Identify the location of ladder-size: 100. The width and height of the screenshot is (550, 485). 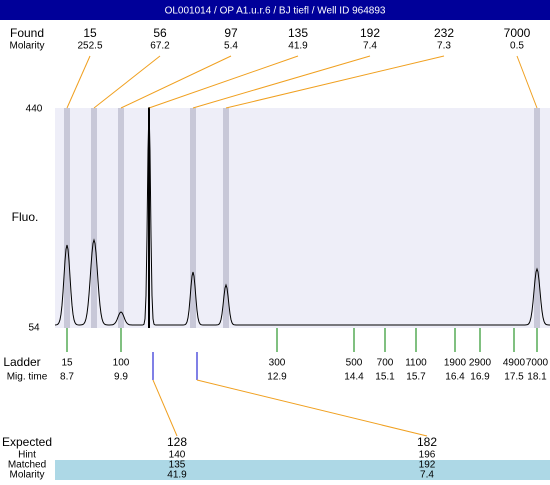
(121, 363).